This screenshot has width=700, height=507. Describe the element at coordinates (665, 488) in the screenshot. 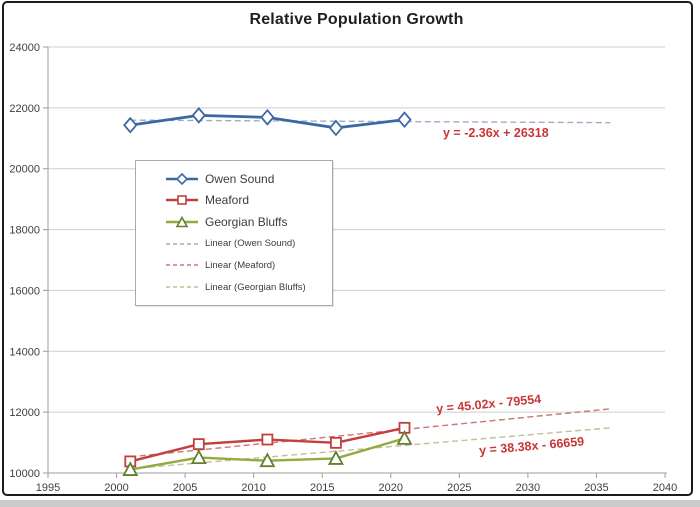

I see `x-tick-label: 2040` at that location.